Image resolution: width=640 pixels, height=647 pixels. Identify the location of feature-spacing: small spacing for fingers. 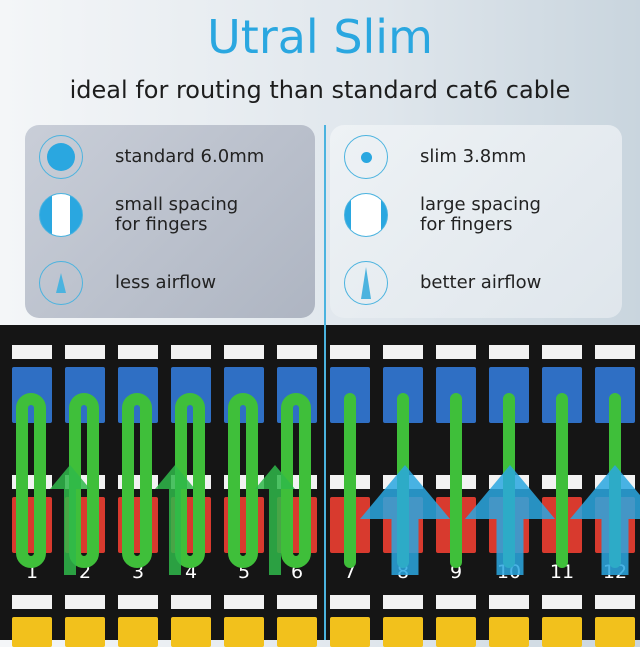
(138, 215).